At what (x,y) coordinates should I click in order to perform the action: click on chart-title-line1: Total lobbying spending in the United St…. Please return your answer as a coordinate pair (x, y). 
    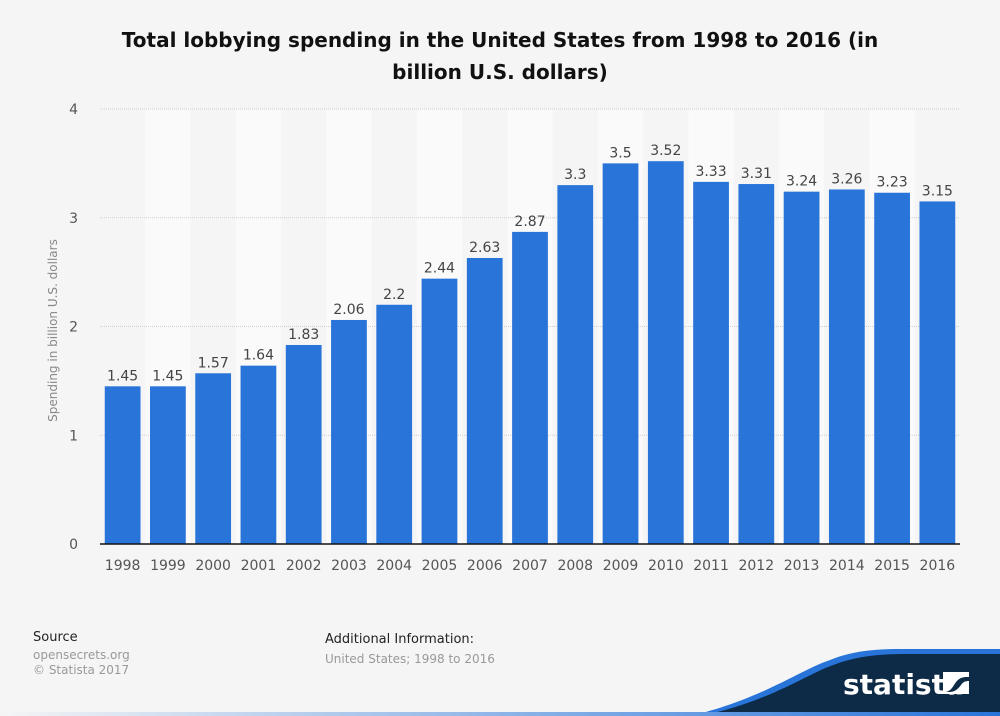
    Looking at the image, I should click on (500, 40).